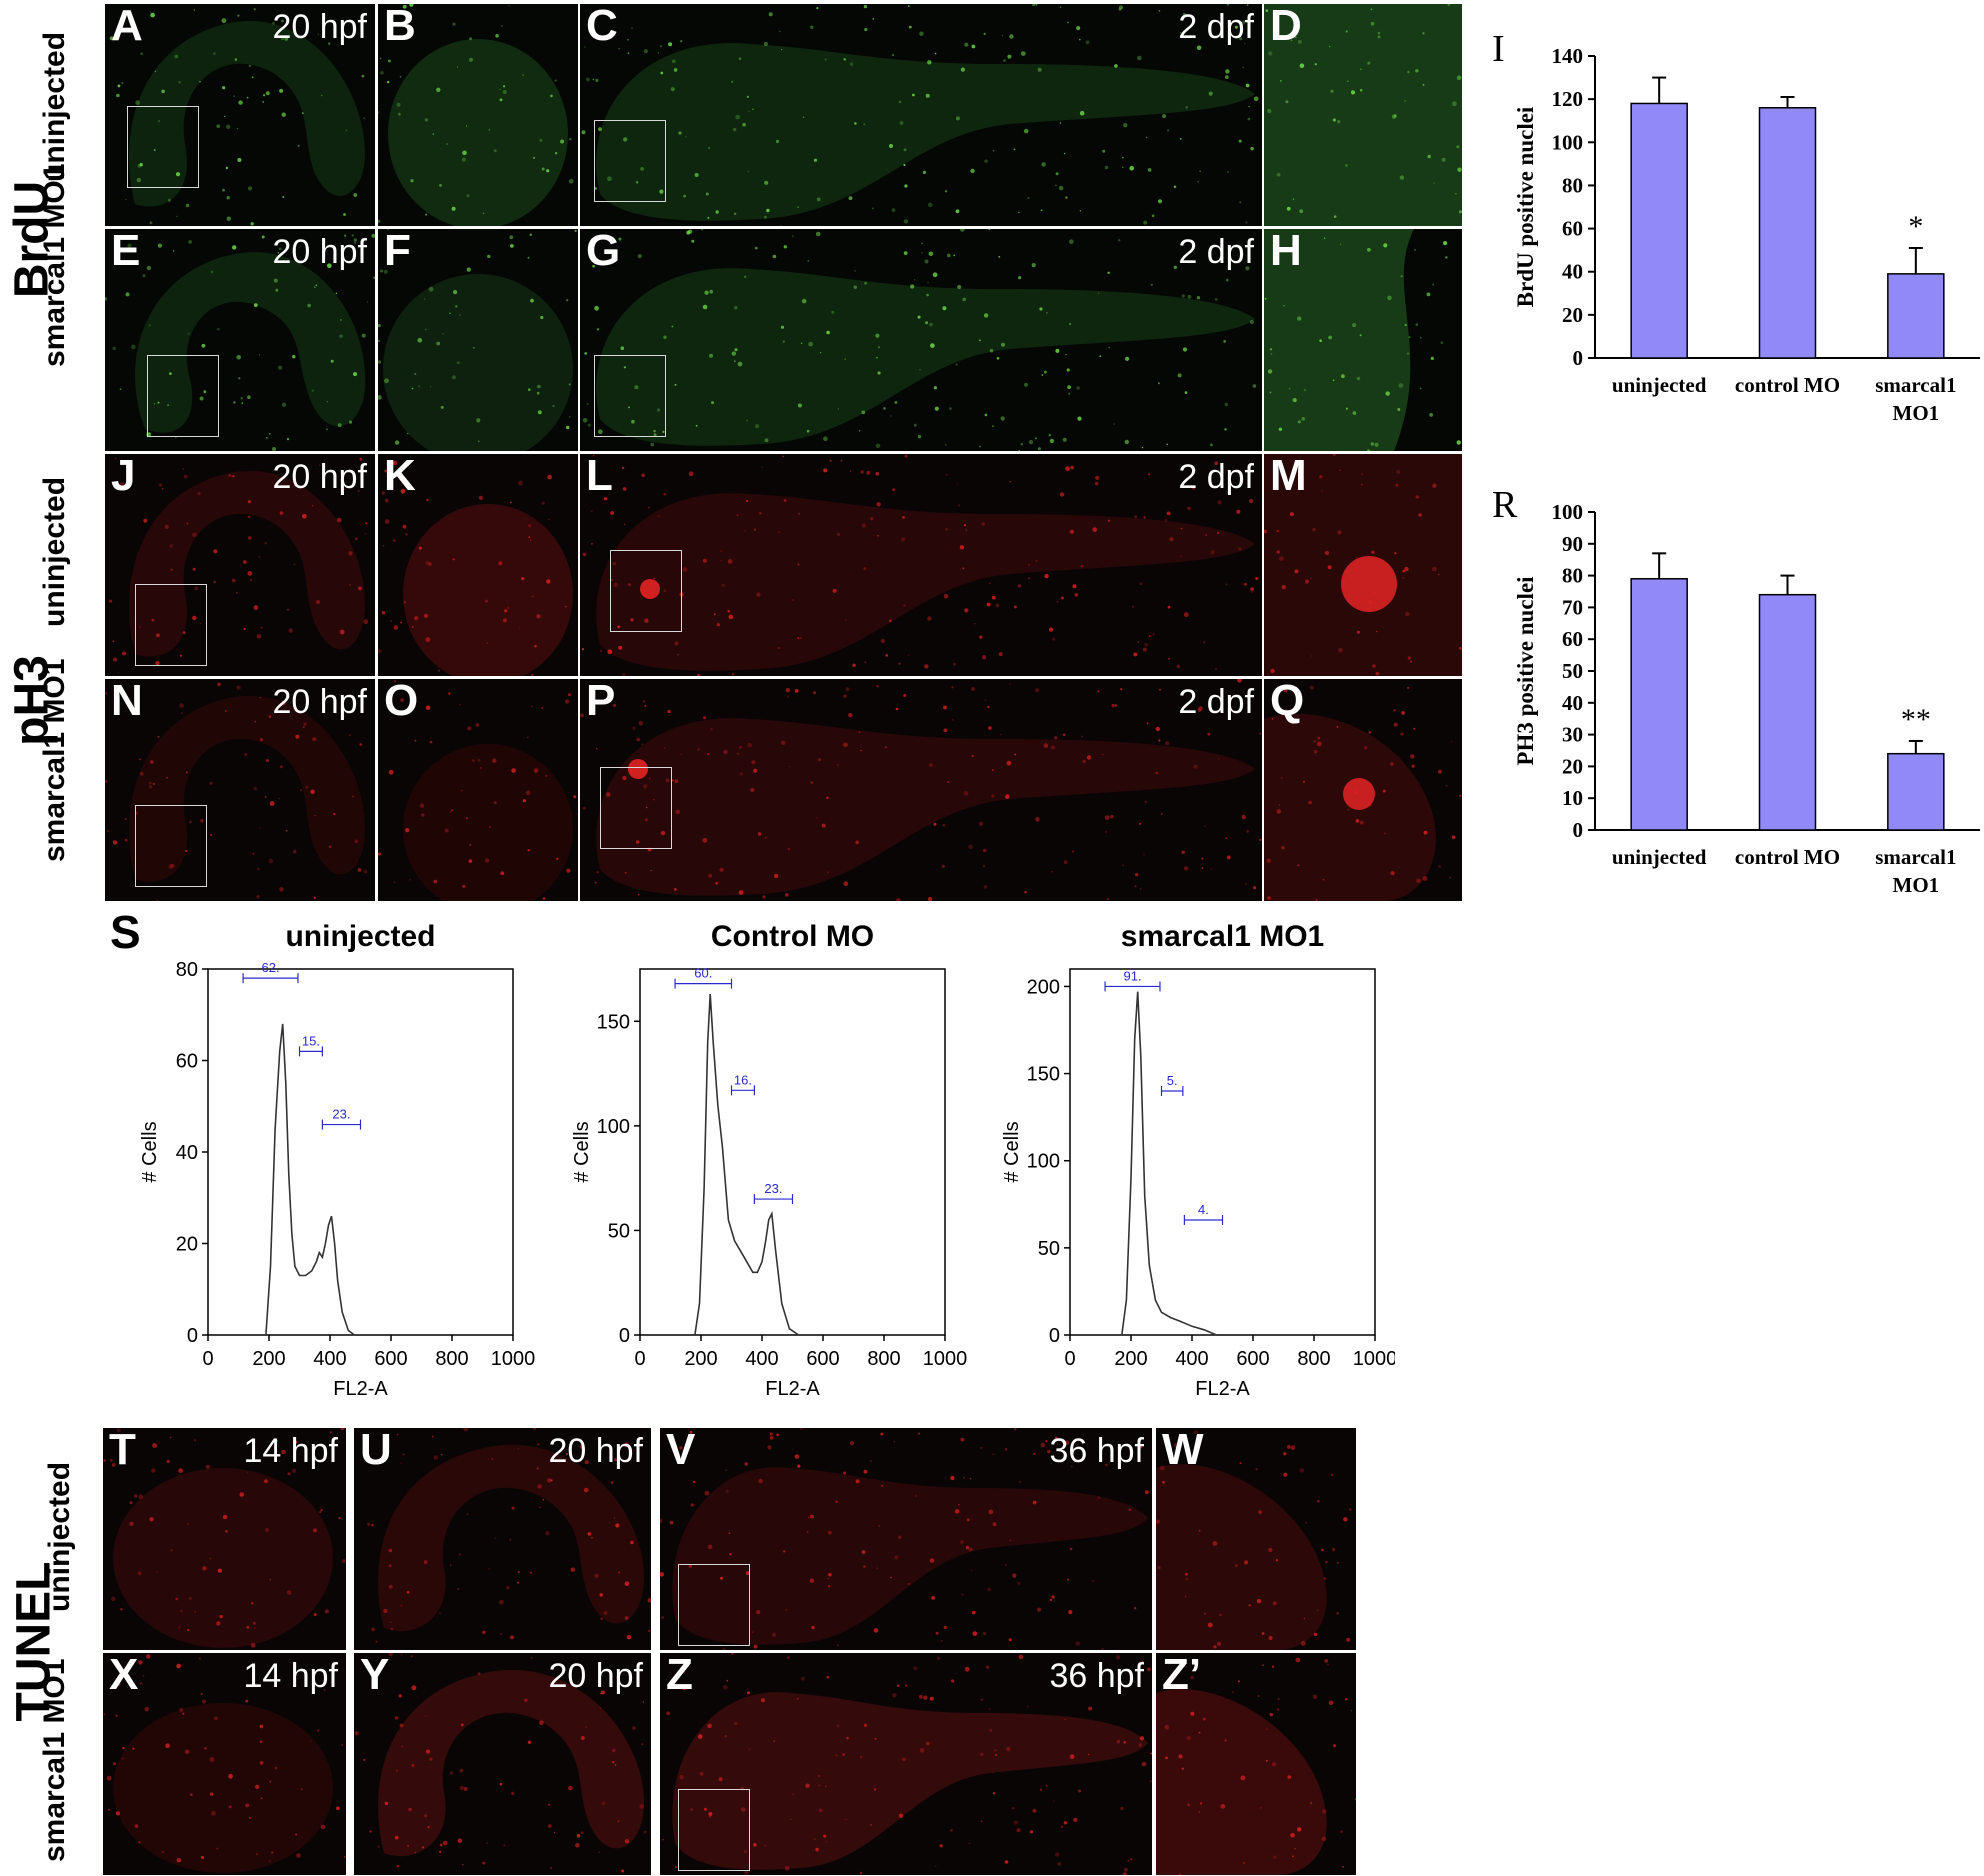 This screenshot has width=1984, height=1876. What do you see at coordinates (1012, 1151) in the screenshot?
I see `y-axis-label: # Cells` at bounding box center [1012, 1151].